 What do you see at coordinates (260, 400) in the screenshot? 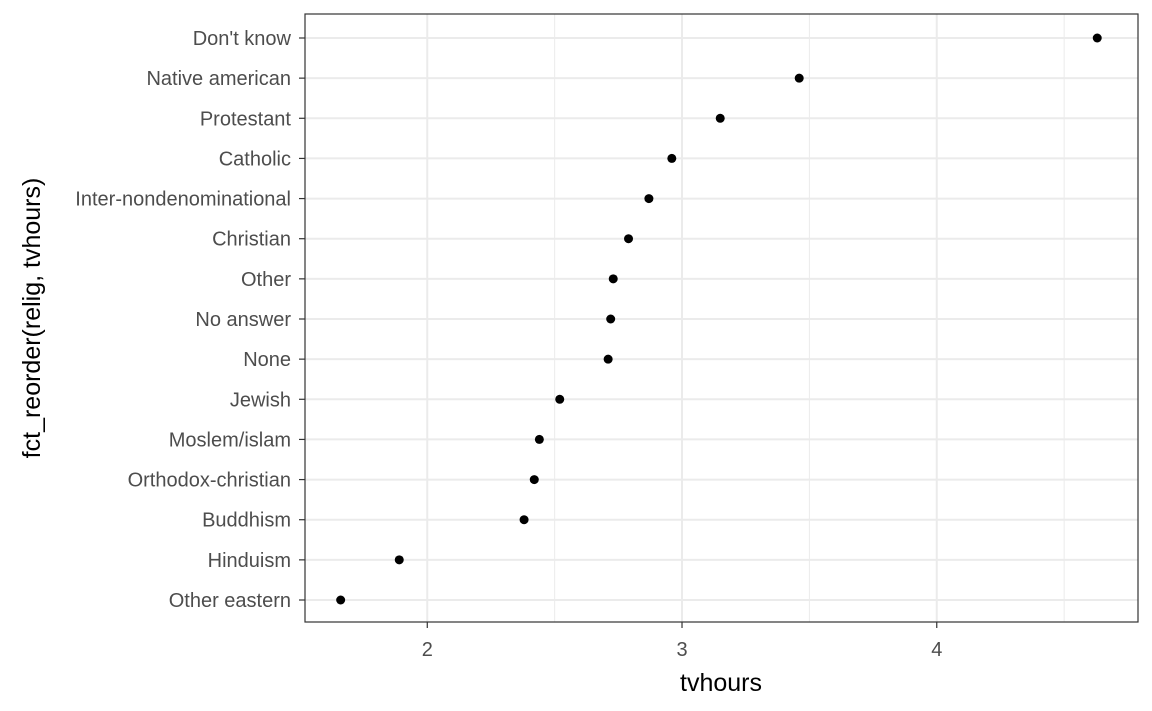
I see `y-tick-label: Jewish` at bounding box center [260, 400].